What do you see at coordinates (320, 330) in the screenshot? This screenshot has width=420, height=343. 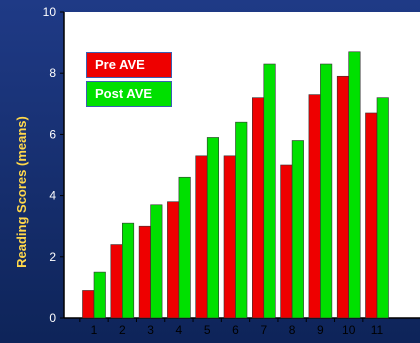 I see `x-tick-label: 9` at bounding box center [320, 330].